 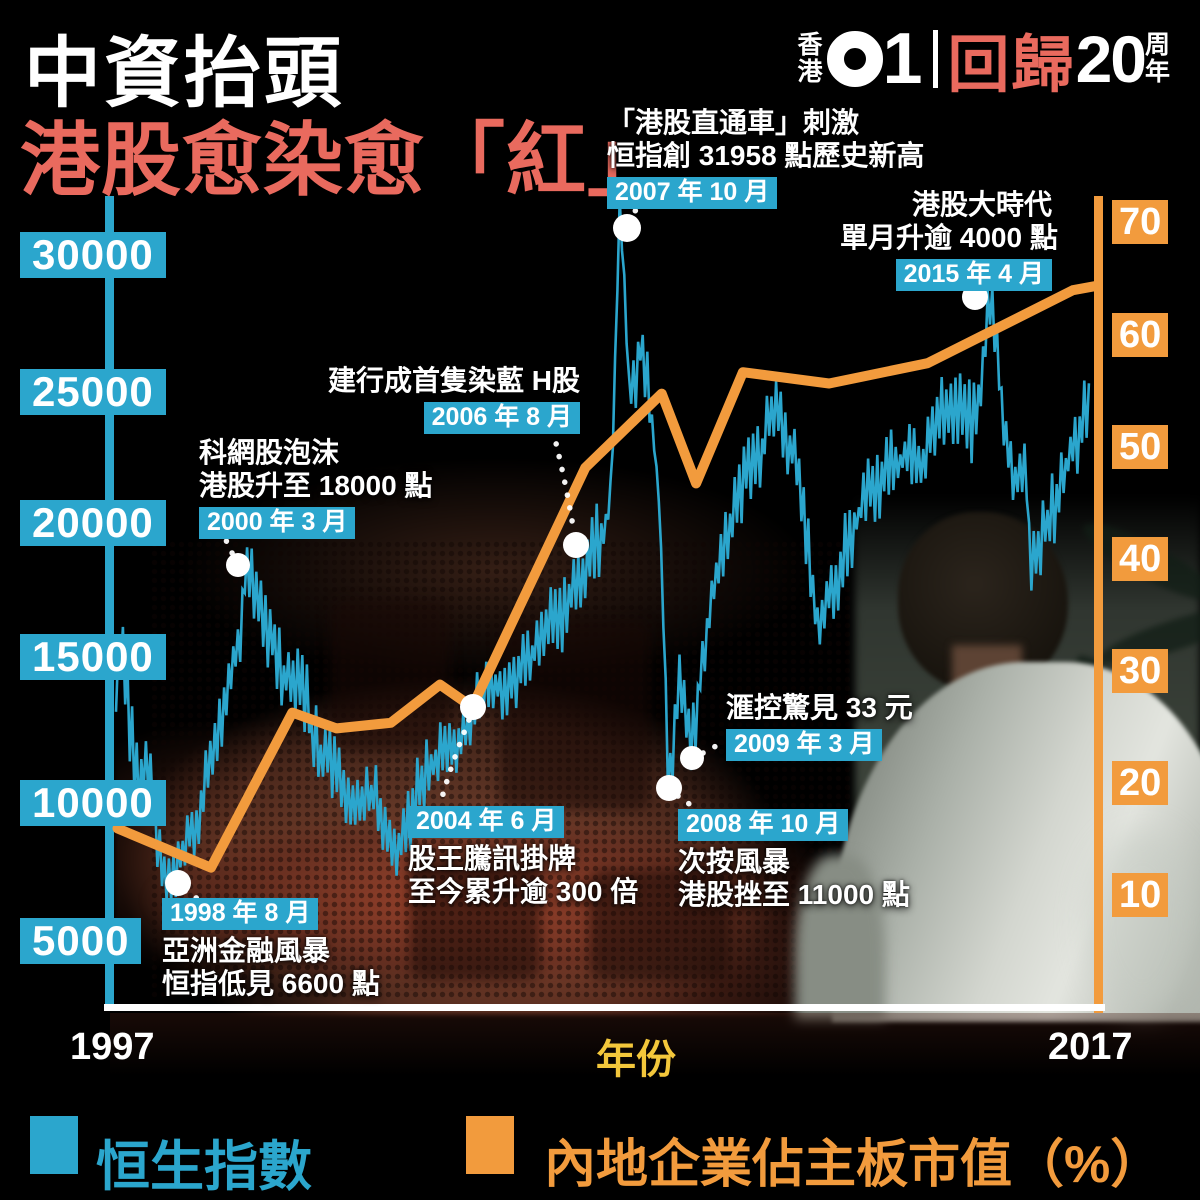 What do you see at coordinates (269, 452) in the screenshot?
I see `annotation-2000-line1: 科網股泡沫` at bounding box center [269, 452].